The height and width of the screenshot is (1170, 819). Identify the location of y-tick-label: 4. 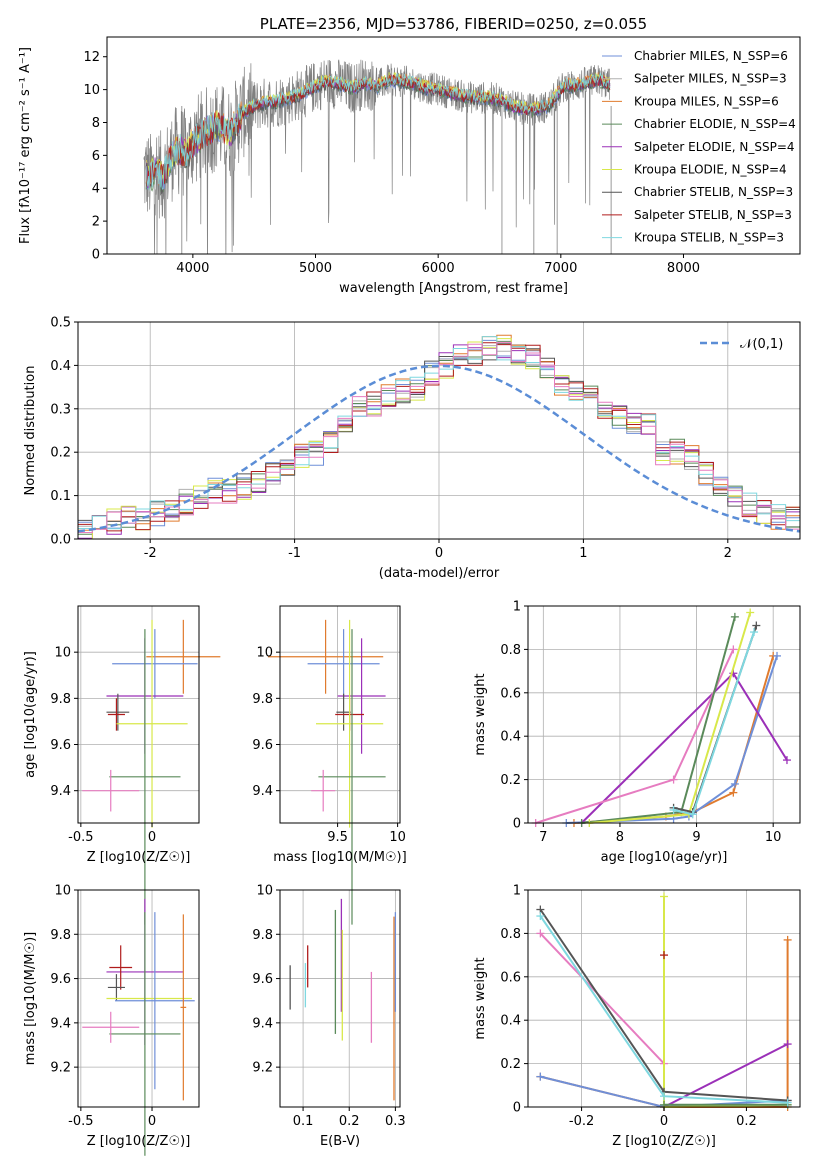
(96, 189).